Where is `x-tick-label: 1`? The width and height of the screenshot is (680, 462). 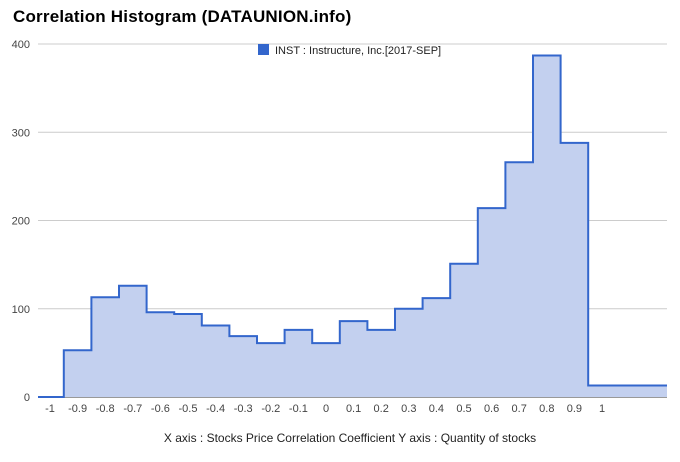 x-tick-label: 1 is located at coordinates (602, 409).